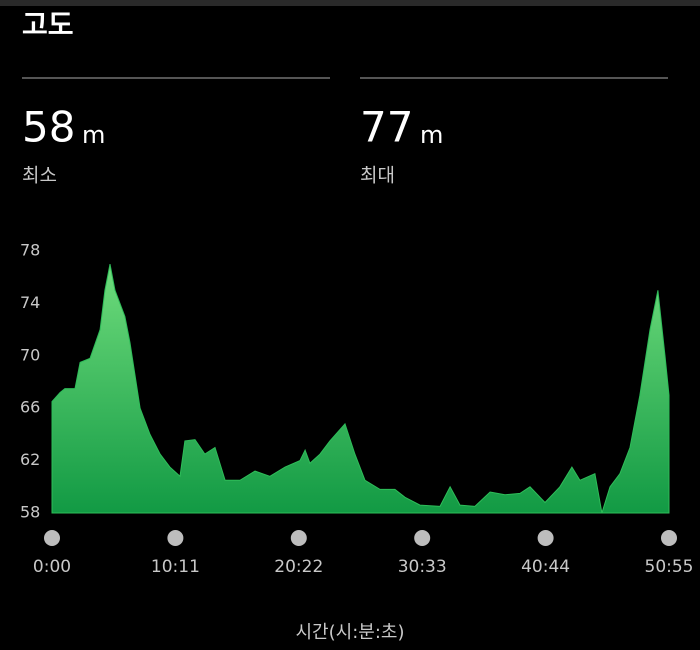 This screenshot has width=700, height=650. I want to click on y-tick-label: 70, so click(30, 354).